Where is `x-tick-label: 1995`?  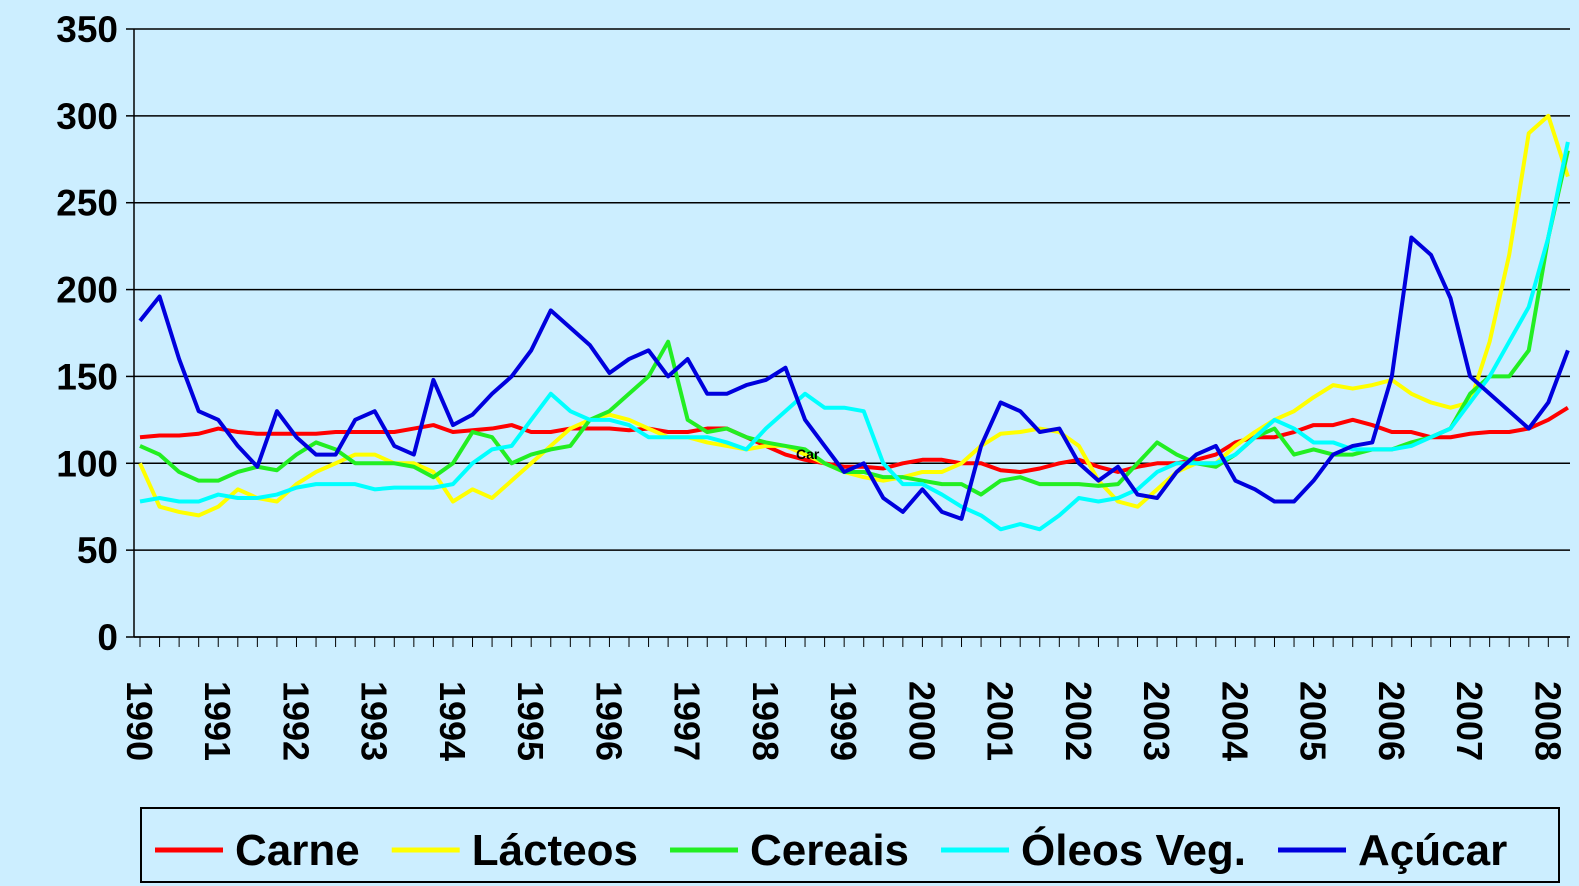 x-tick-label: 1995 is located at coordinates (530, 721).